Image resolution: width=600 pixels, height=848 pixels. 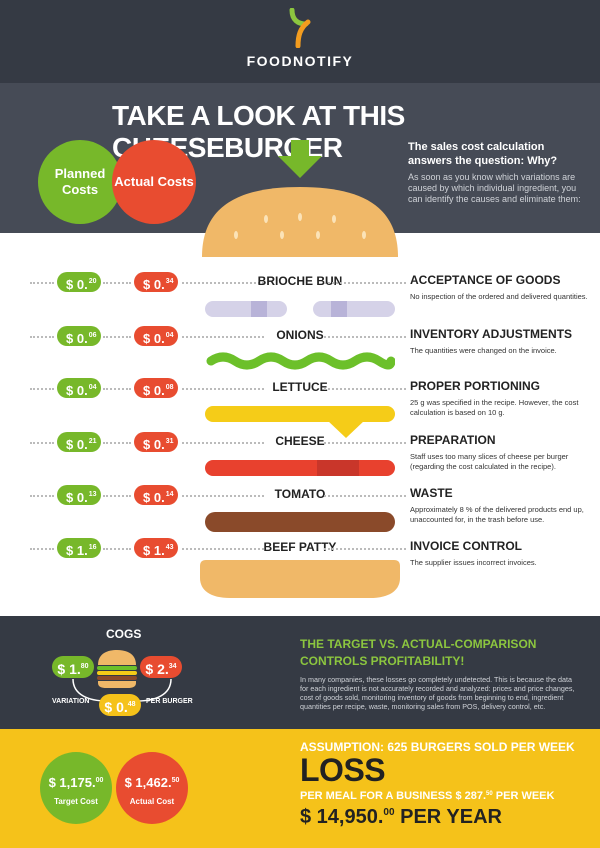 I want to click on cause-title: ACCEPTANCE OF GOODS, so click(x=485, y=280).